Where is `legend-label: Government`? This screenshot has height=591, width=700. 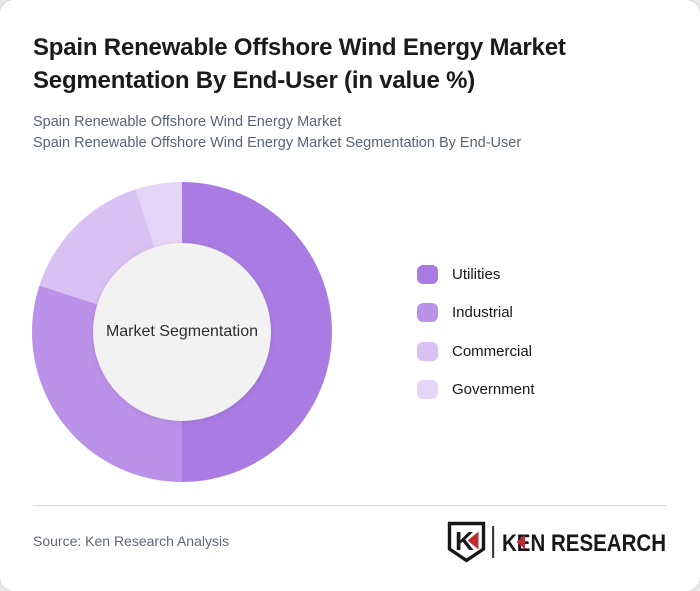 legend-label: Government is located at coordinates (493, 389).